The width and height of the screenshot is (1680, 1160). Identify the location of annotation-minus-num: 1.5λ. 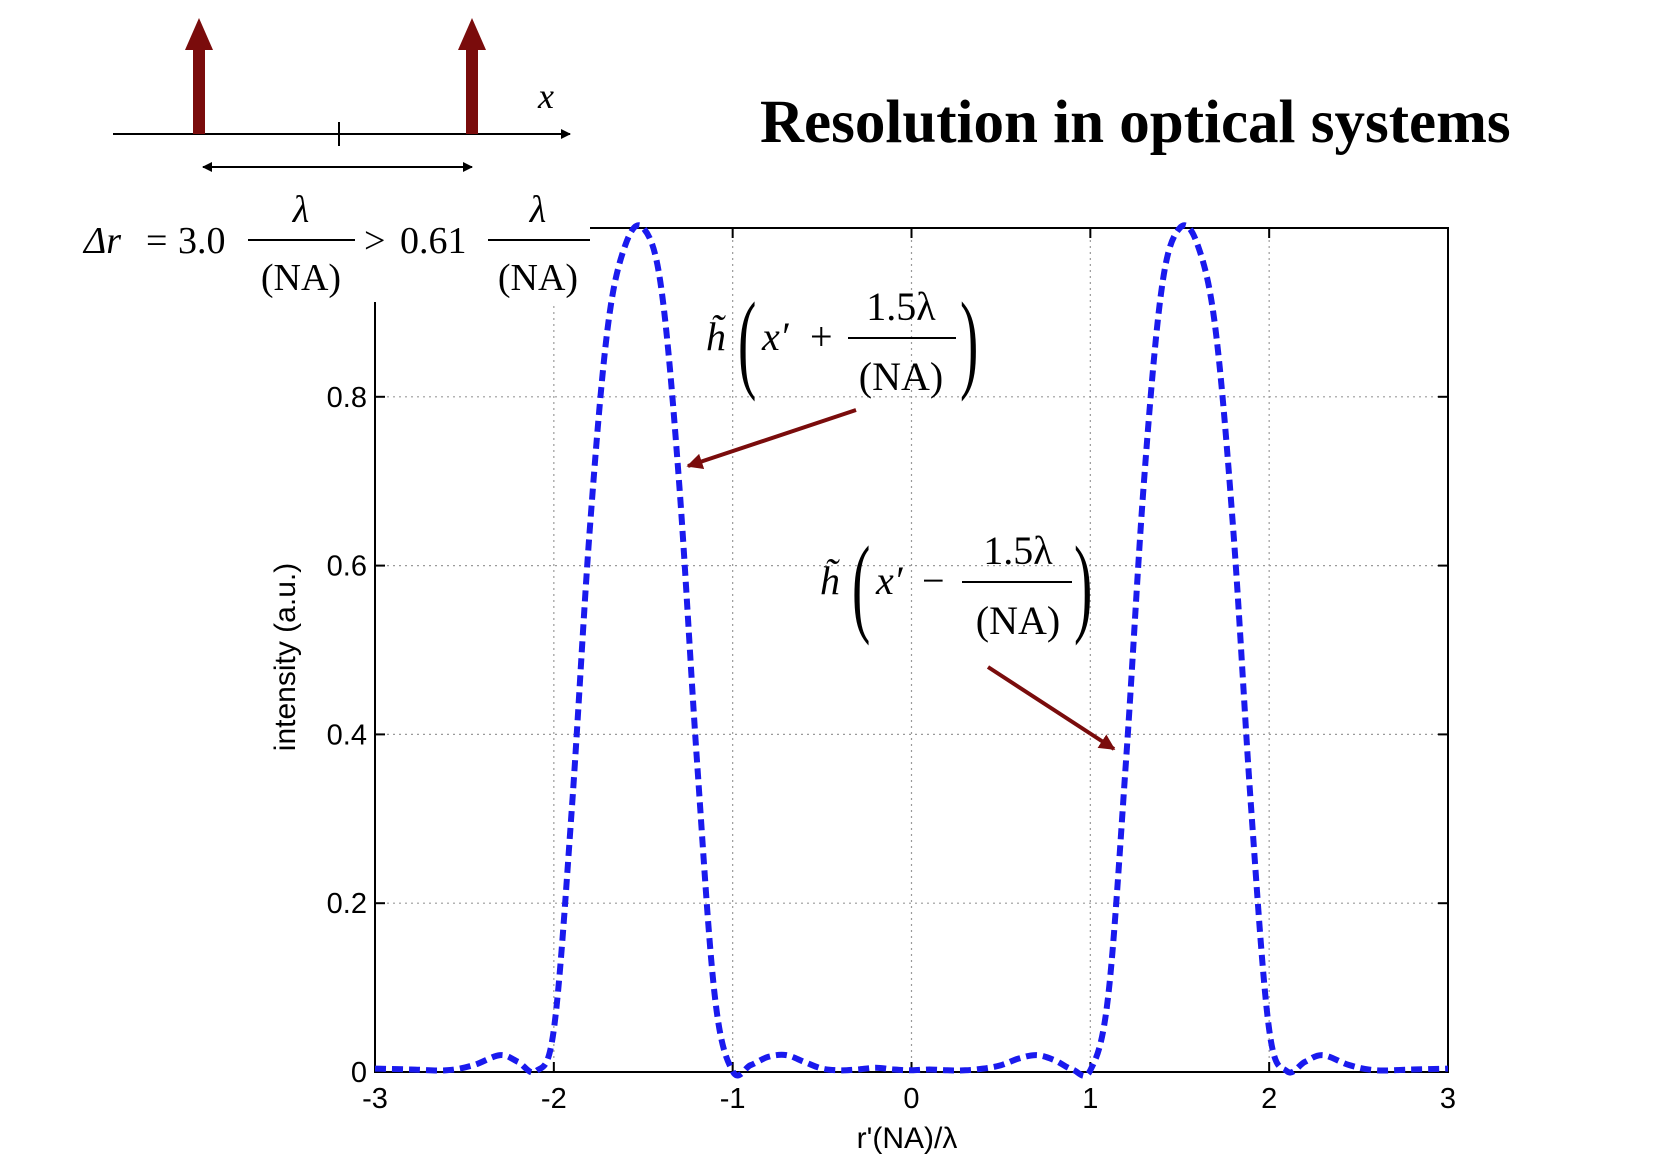
(1018, 550).